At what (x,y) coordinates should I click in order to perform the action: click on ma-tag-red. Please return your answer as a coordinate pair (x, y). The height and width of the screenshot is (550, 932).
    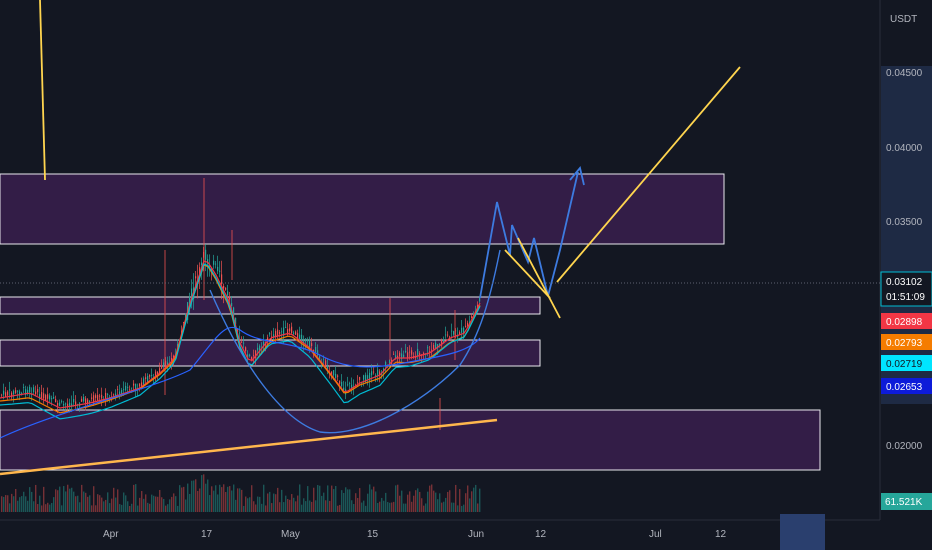
    Looking at the image, I should click on (906, 321).